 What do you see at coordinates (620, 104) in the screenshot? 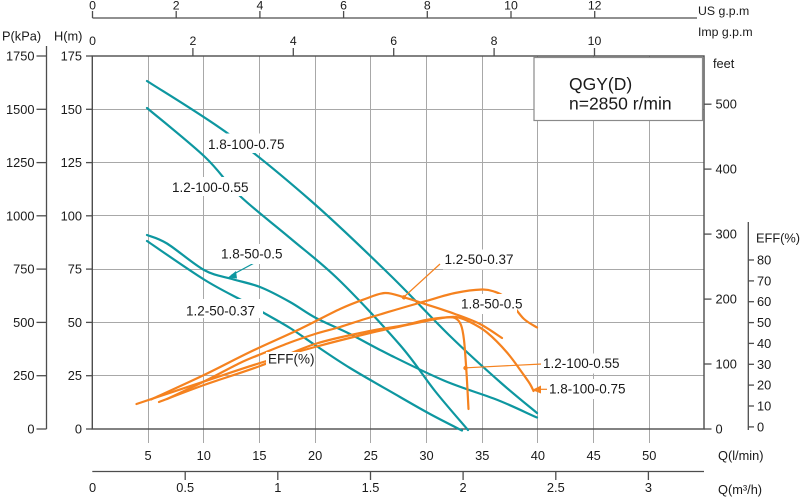
I see `svg-text: n=2850 r/min` at bounding box center [620, 104].